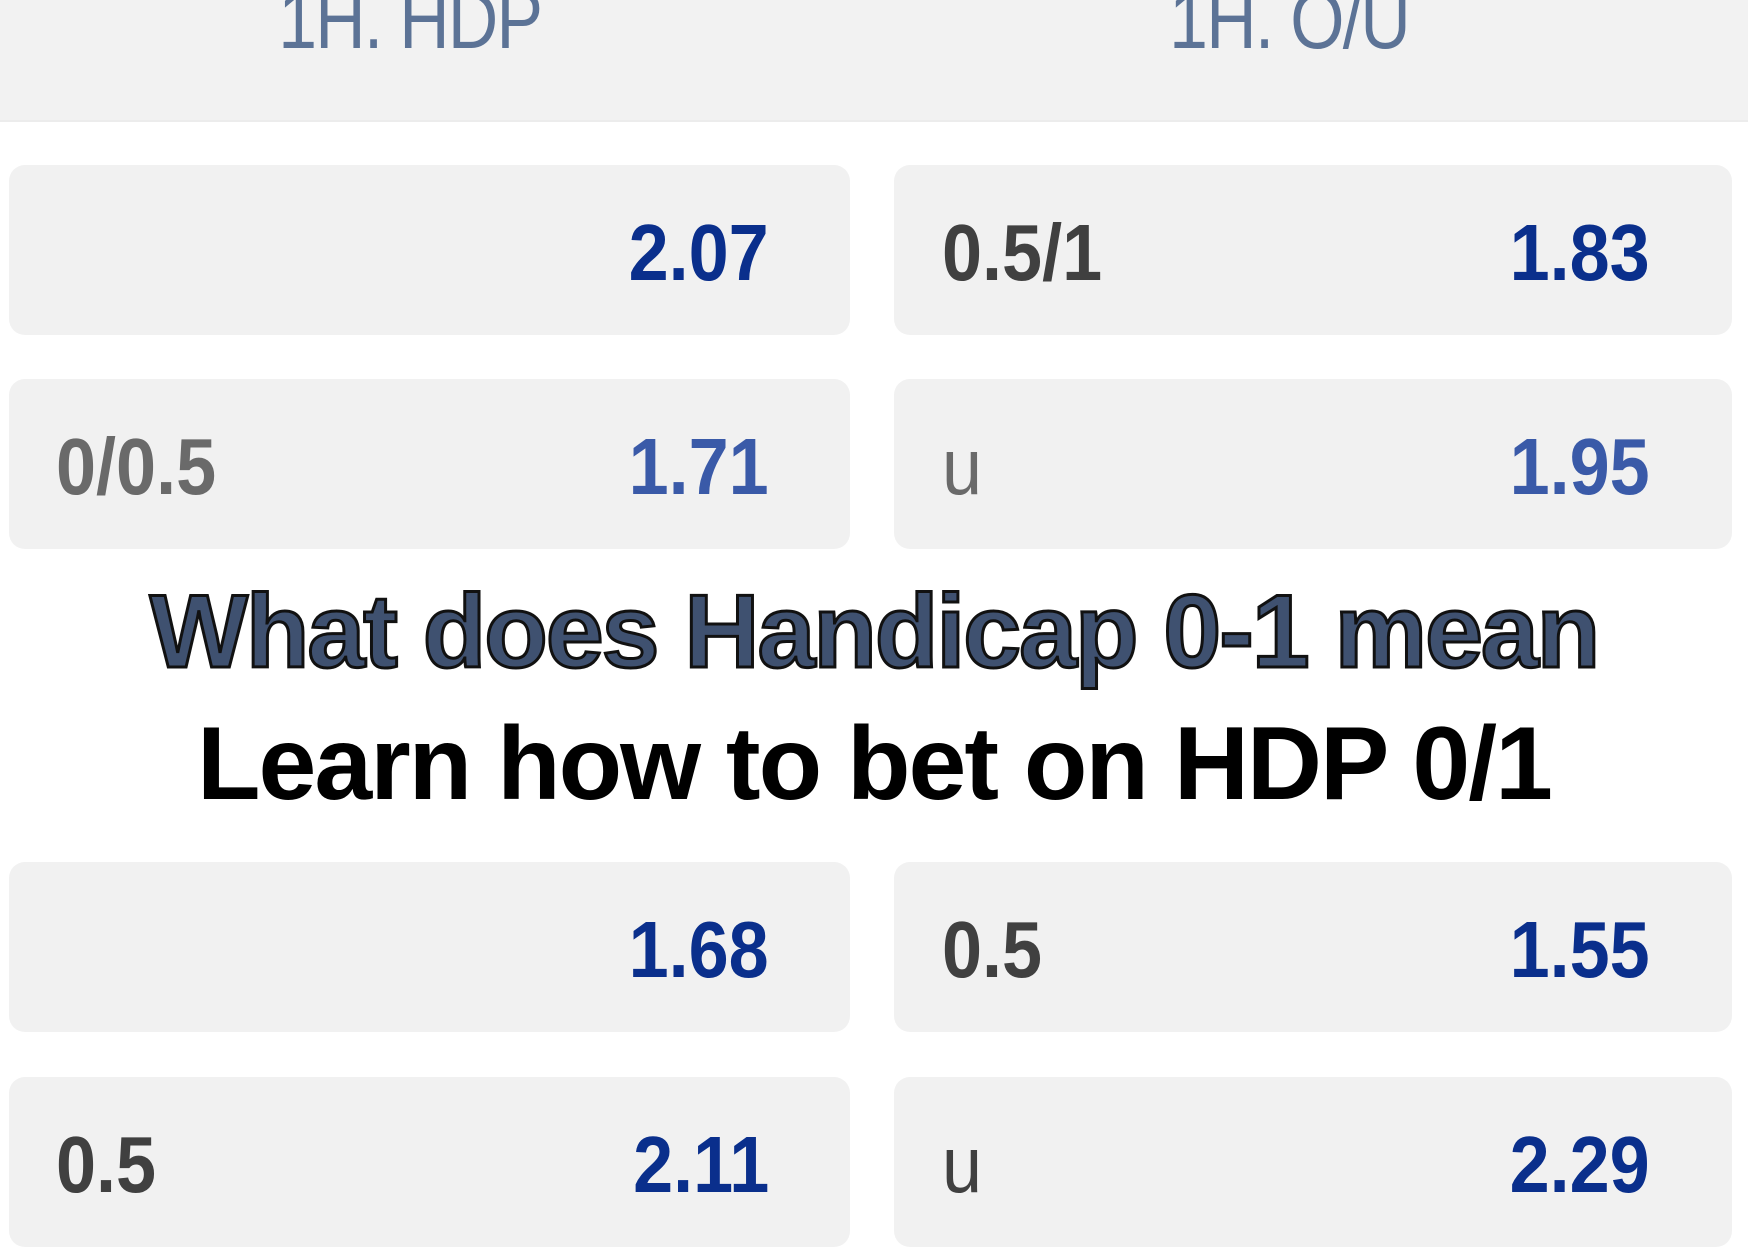  I want to click on ou-odds-button: u 2.29, so click(1313, 1162).